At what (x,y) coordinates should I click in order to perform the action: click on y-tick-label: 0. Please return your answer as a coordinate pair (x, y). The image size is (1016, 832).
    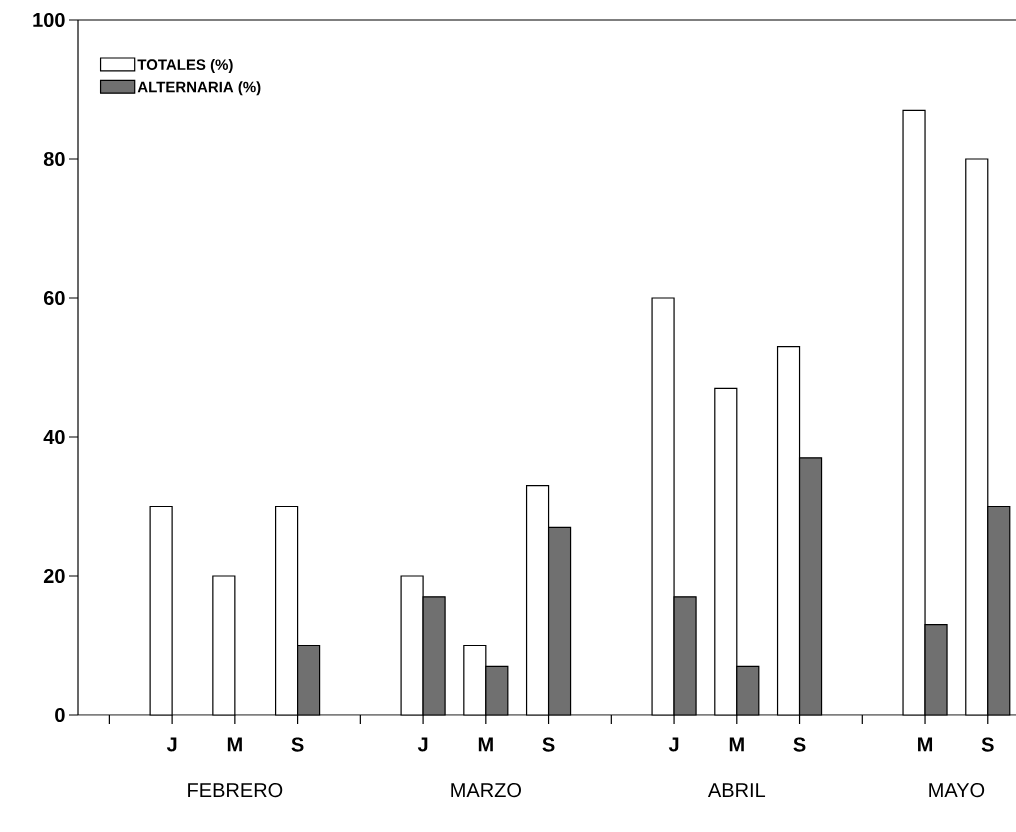
    Looking at the image, I should click on (60, 715).